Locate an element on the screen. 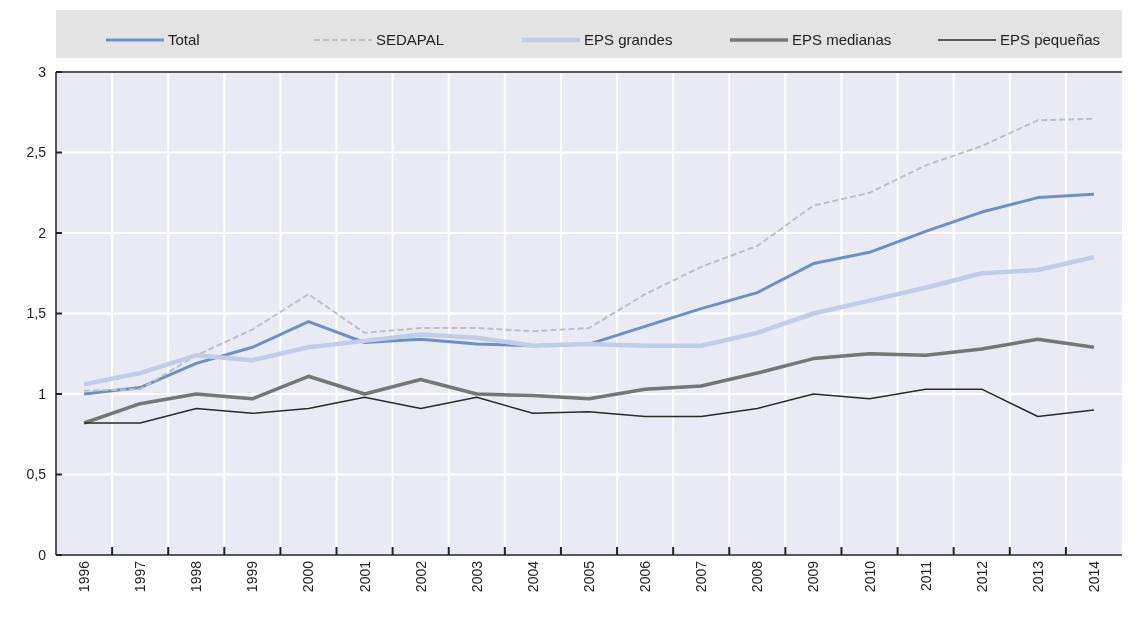 This screenshot has width=1144, height=621. legend-label: EPS medianas is located at coordinates (842, 40).